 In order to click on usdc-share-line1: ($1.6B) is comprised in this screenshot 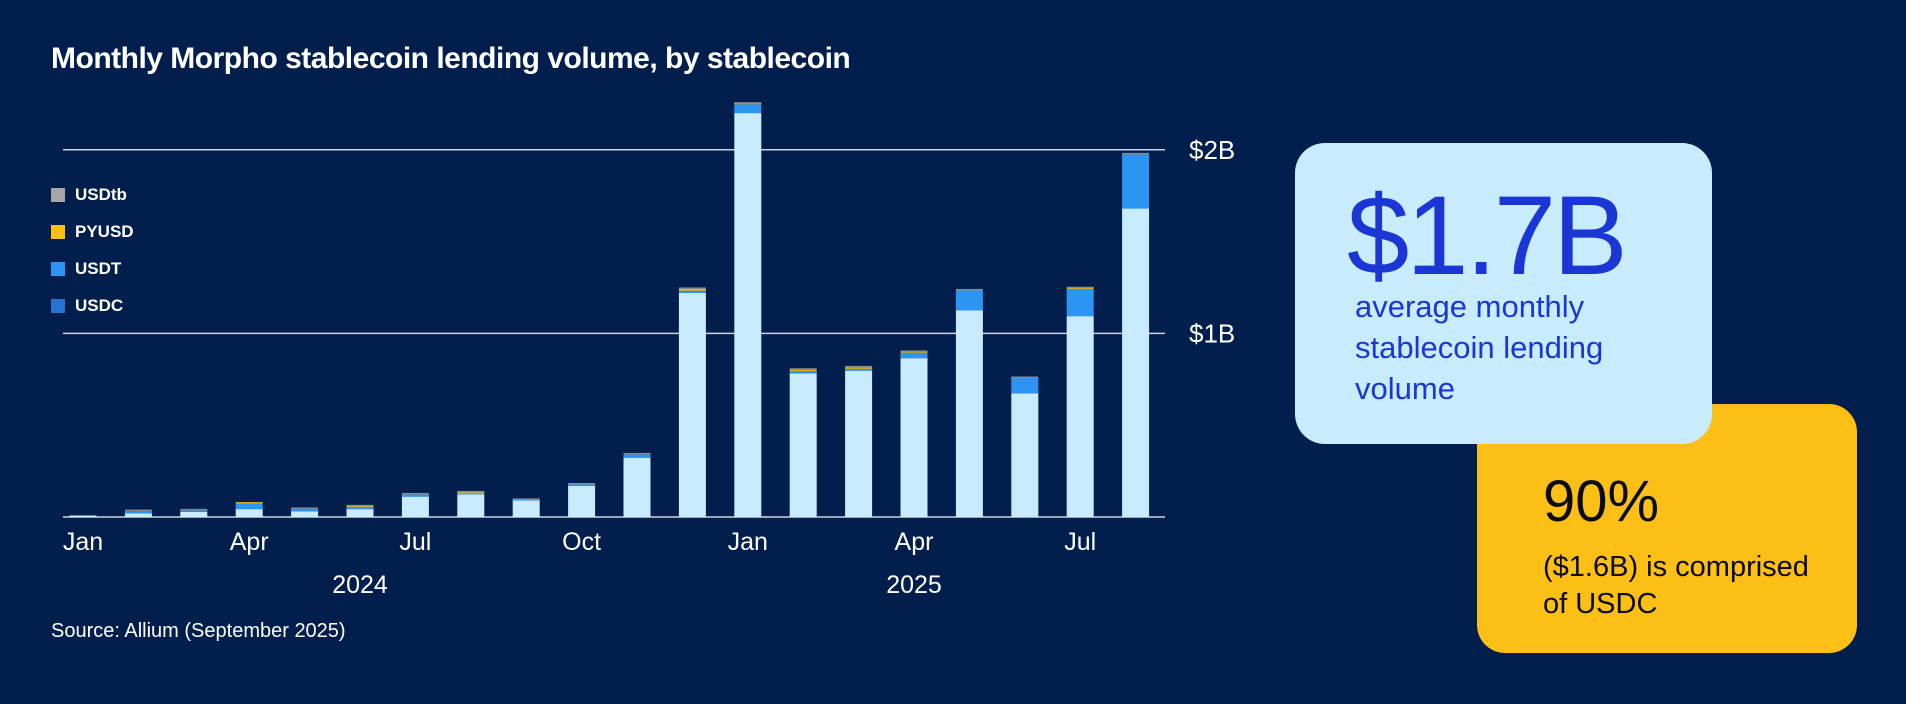, I will do `click(1676, 567)`.